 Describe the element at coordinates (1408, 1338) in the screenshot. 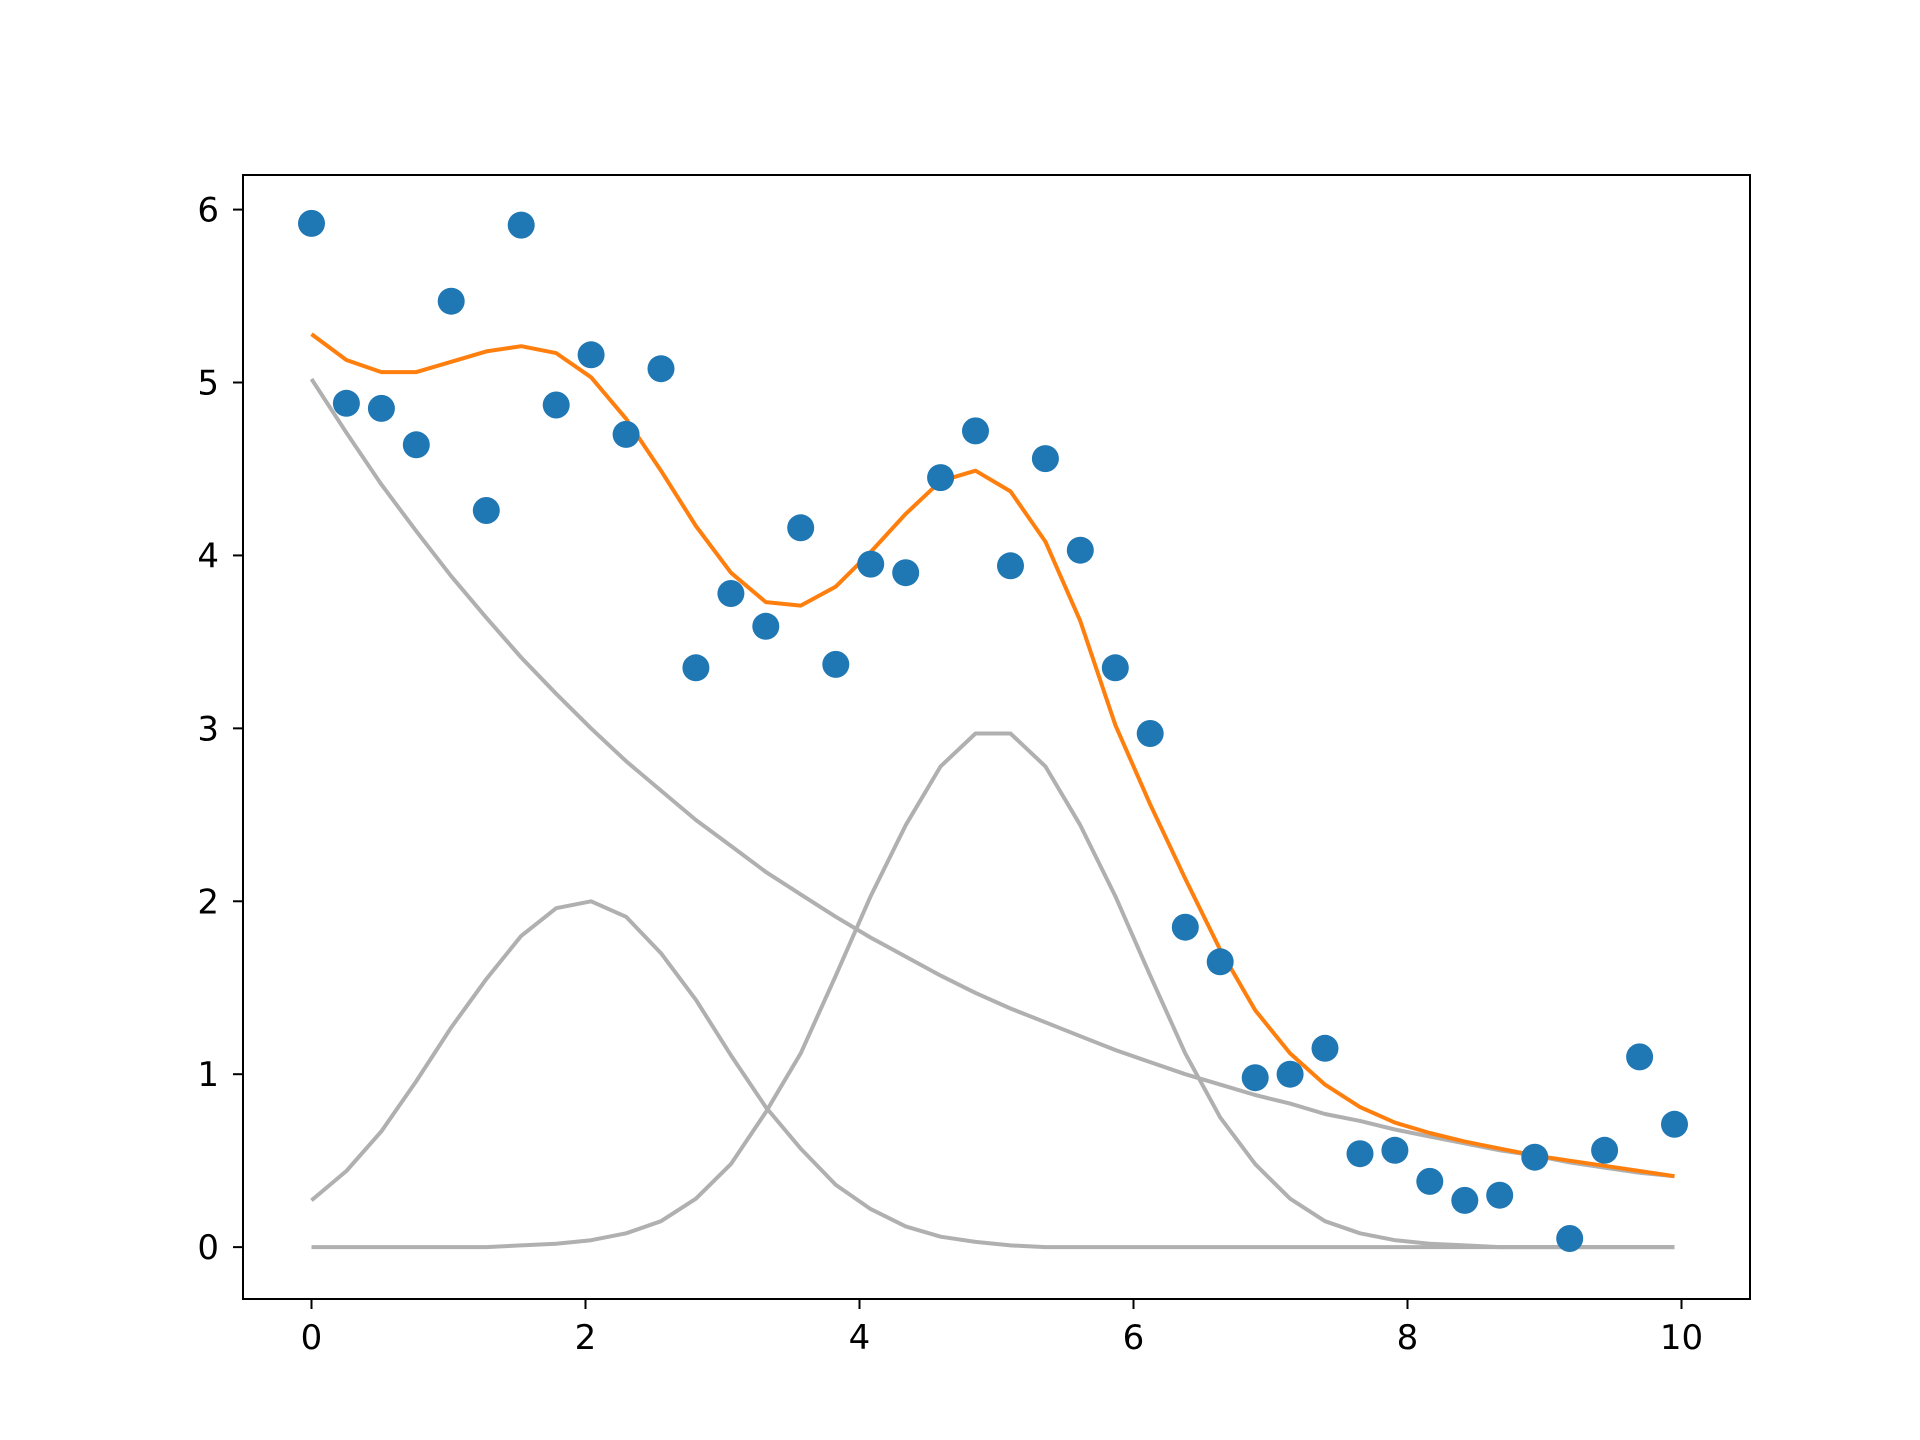

I see `x-tick-label: 8` at that location.